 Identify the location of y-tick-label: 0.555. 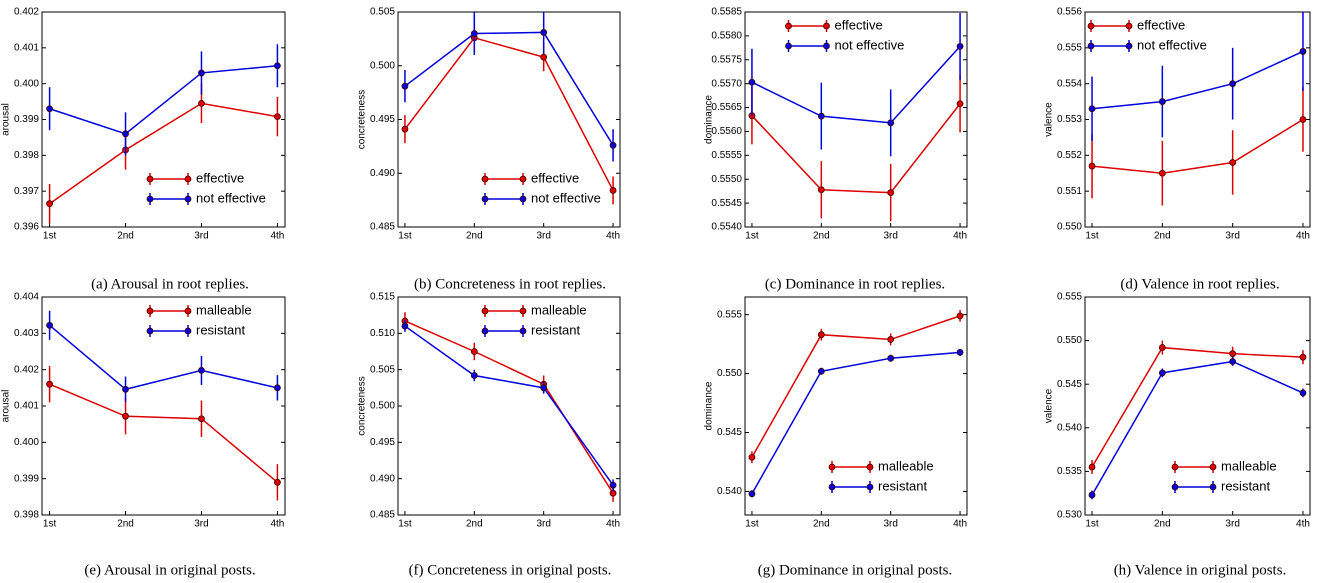
(1069, 297).